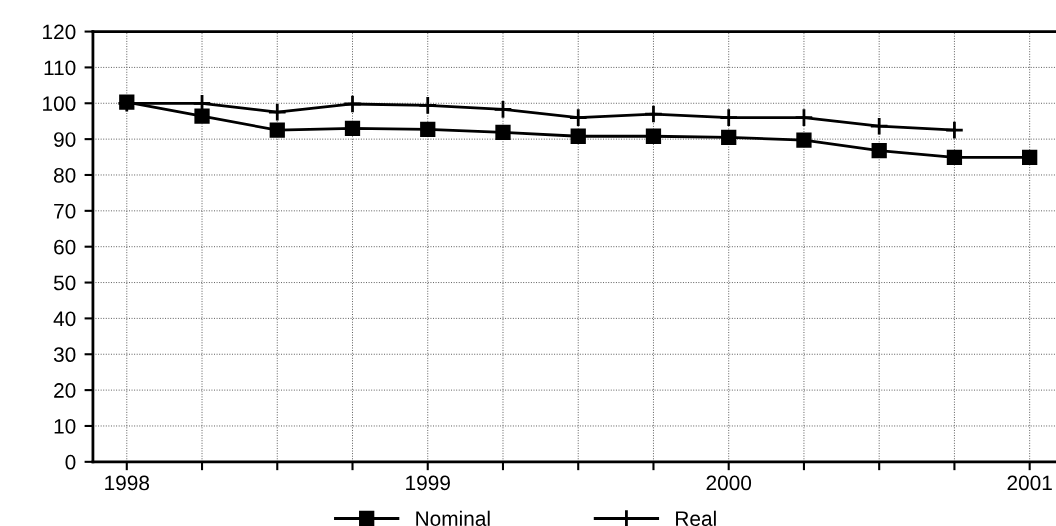 This screenshot has height=526, width=1056. I want to click on y-tick-label: 100, so click(59, 104).